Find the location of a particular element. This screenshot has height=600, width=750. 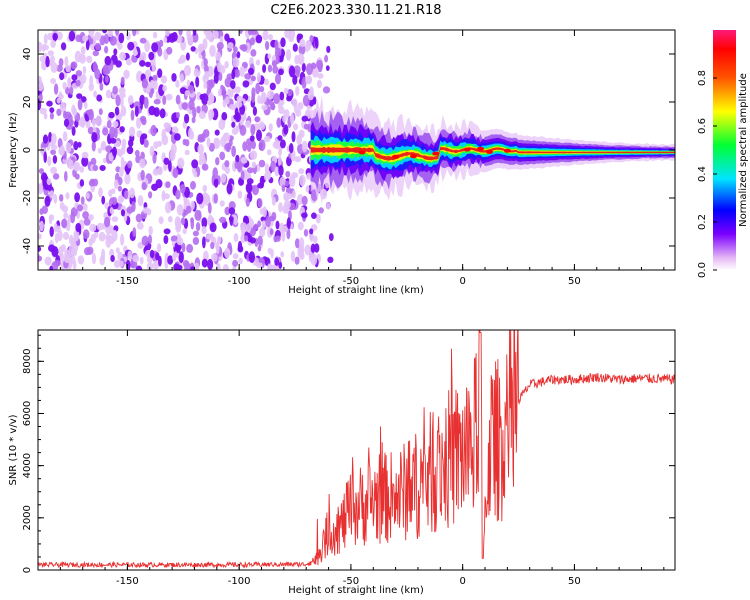

x-tick-label: -100 is located at coordinates (239, 281).